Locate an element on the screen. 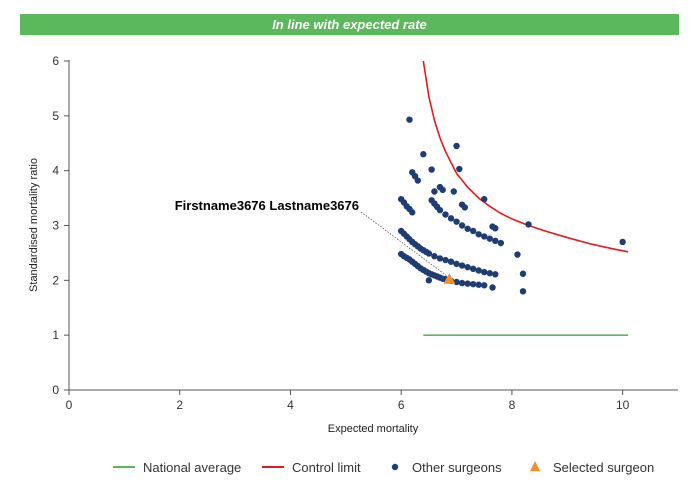  legend-item-other-surgeons: Other surgeons is located at coordinates (446, 467).